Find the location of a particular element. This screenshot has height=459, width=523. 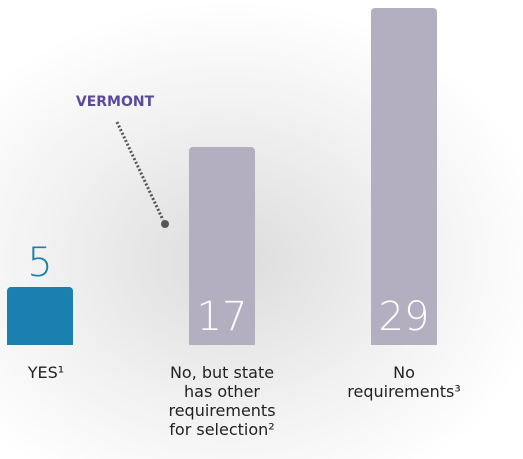

annotation-dot is located at coordinates (165, 224).